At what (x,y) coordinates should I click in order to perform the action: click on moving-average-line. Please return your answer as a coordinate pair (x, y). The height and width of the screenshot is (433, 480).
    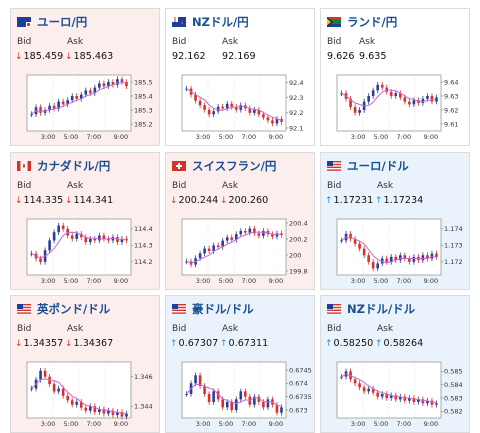
    Looking at the image, I should click on (79, 245).